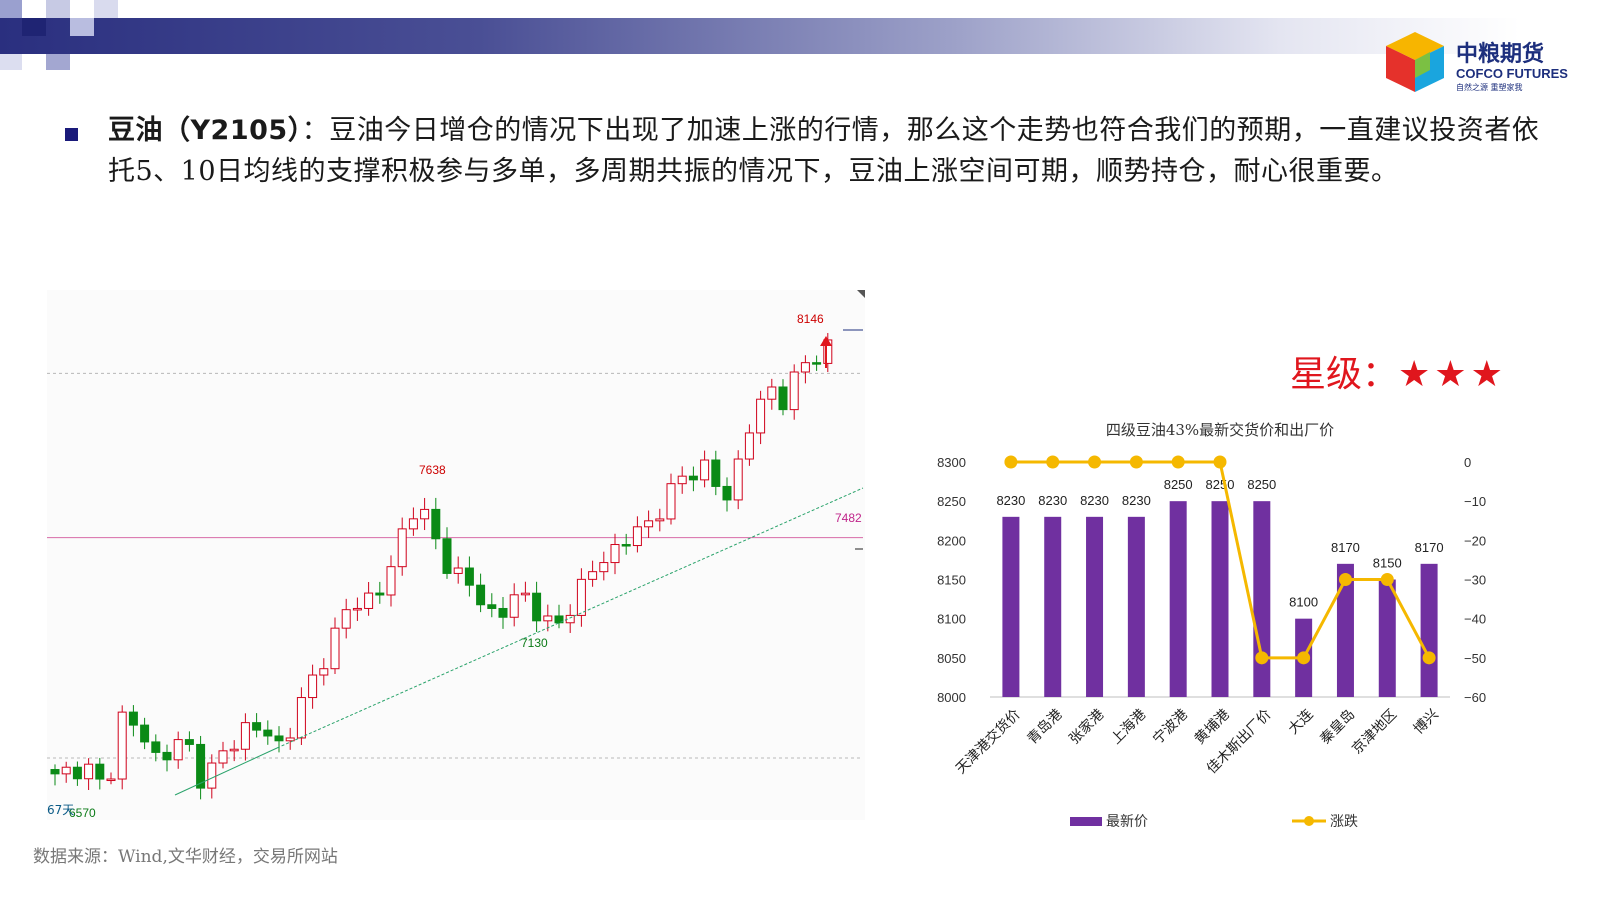  Describe the element at coordinates (951, 619) in the screenshot. I see `y-left-tick: 8100` at that location.